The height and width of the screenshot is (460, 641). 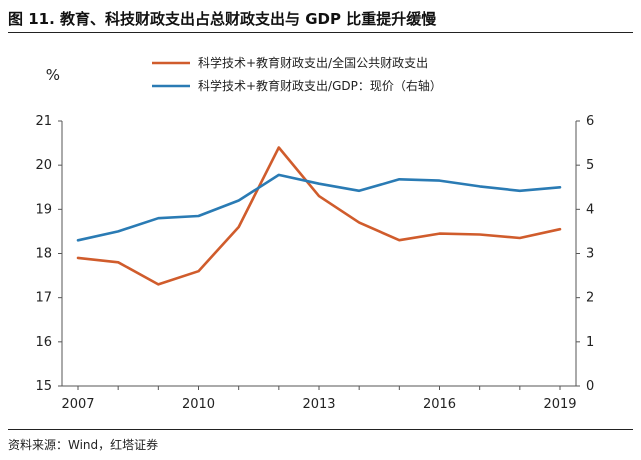 I want to click on right-tick-label: 6, so click(x=590, y=121).